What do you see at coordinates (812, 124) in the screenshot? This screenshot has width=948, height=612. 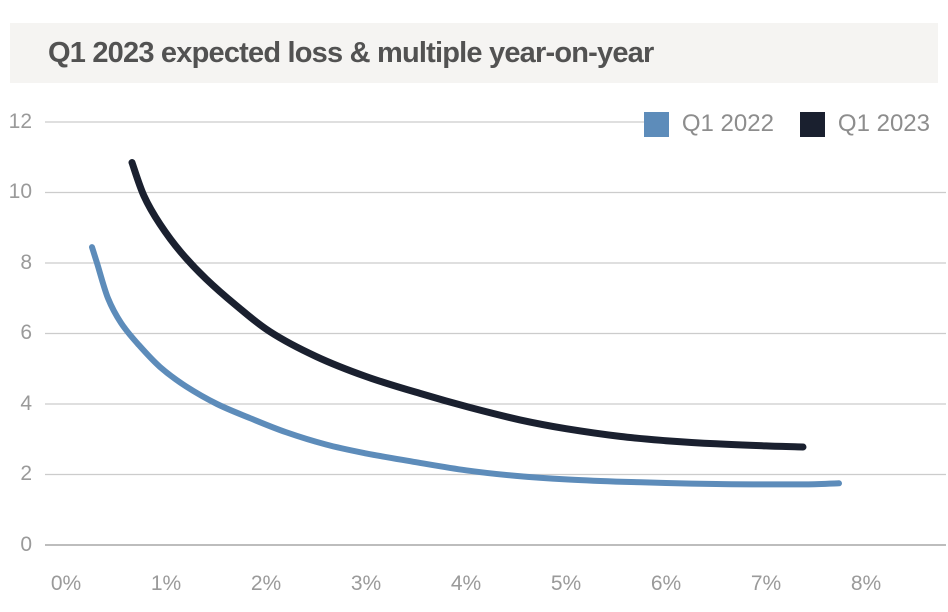 I see `legend-swatch-q1-2023` at bounding box center [812, 124].